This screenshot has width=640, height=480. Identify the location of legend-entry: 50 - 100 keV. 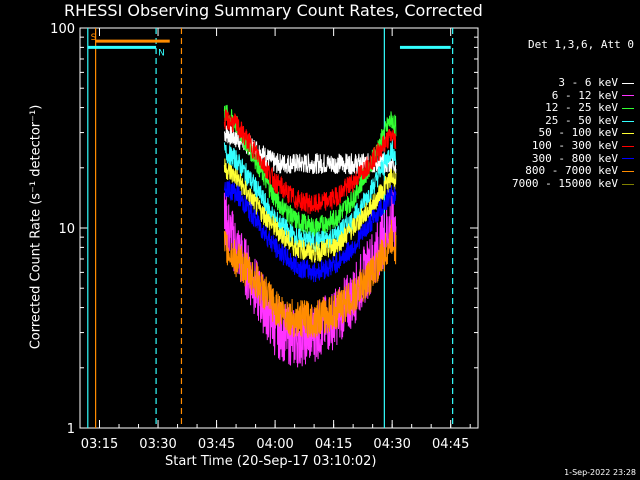
(573, 133).